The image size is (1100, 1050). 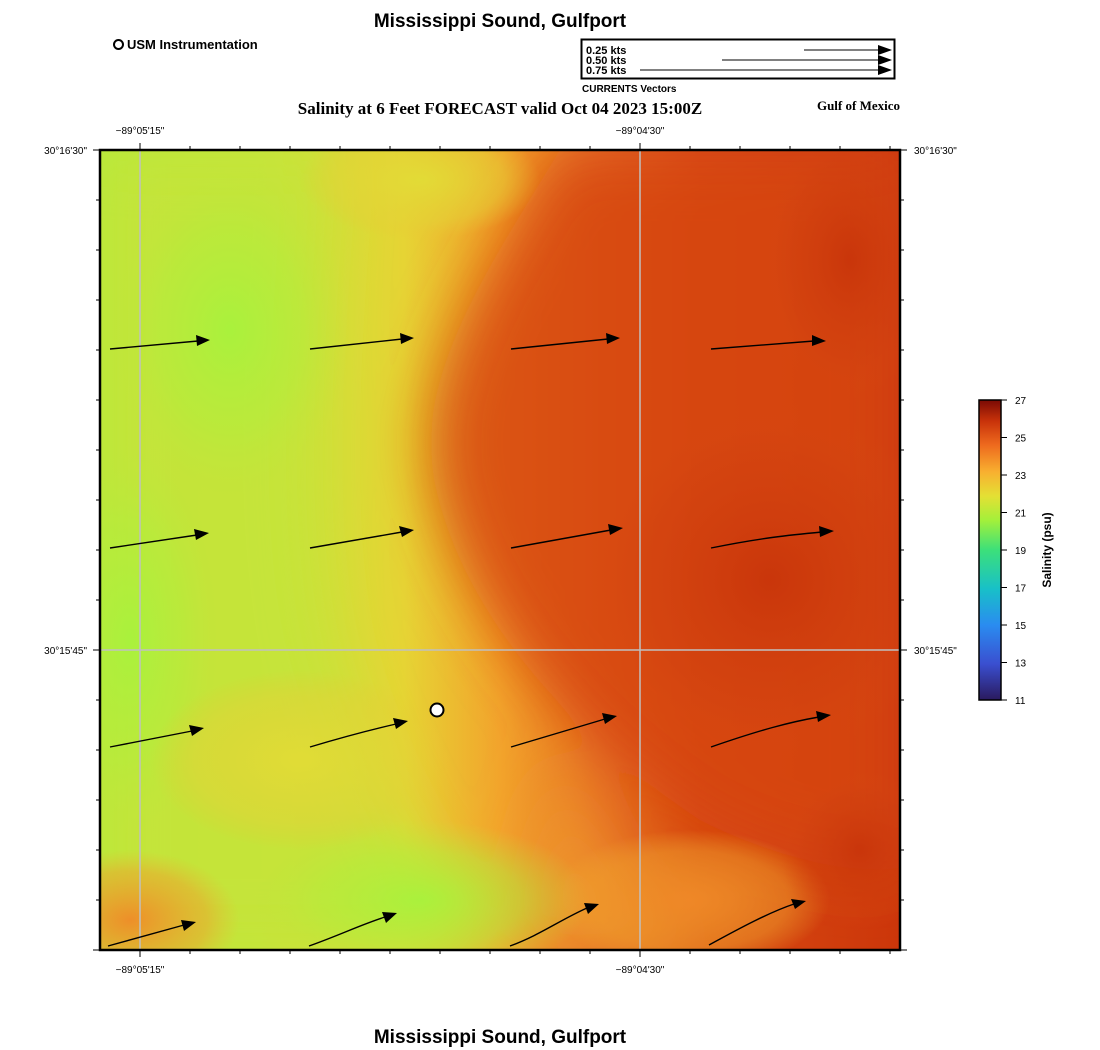 What do you see at coordinates (437, 710) in the screenshot?
I see `usm-station-marker` at bounding box center [437, 710].